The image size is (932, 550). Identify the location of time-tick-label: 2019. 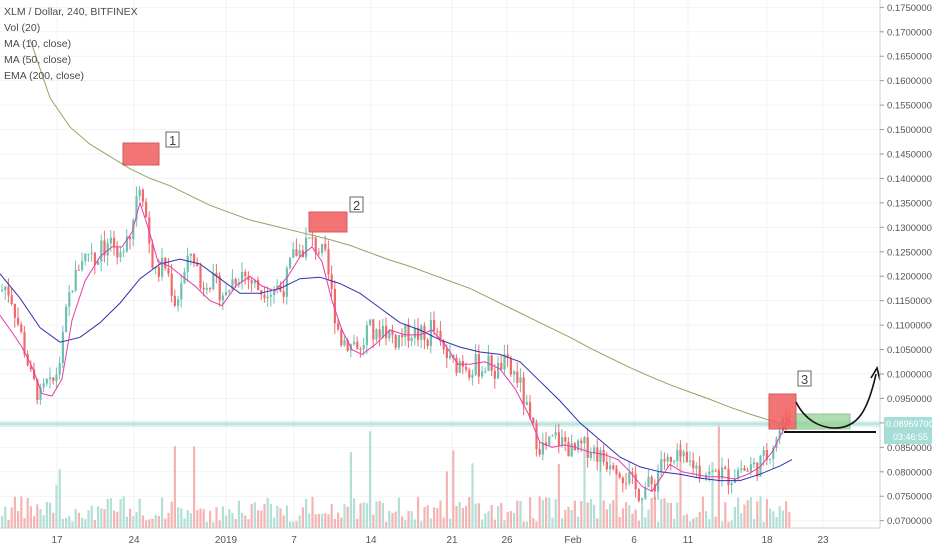
(226, 540).